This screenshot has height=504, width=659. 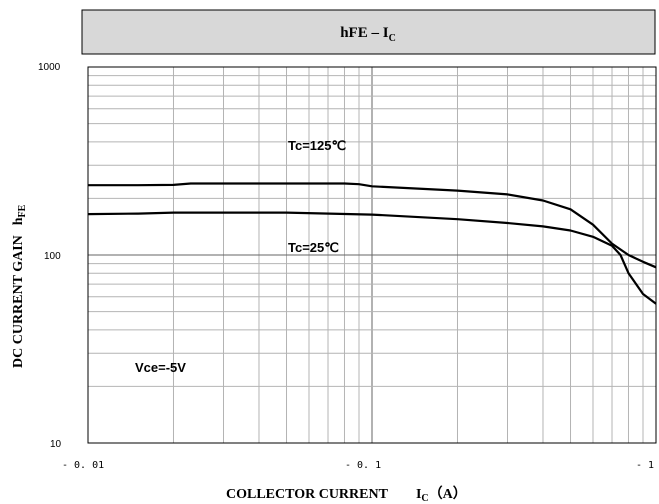 What do you see at coordinates (52, 256) in the screenshot?
I see `y-tick-label: 100` at bounding box center [52, 256].